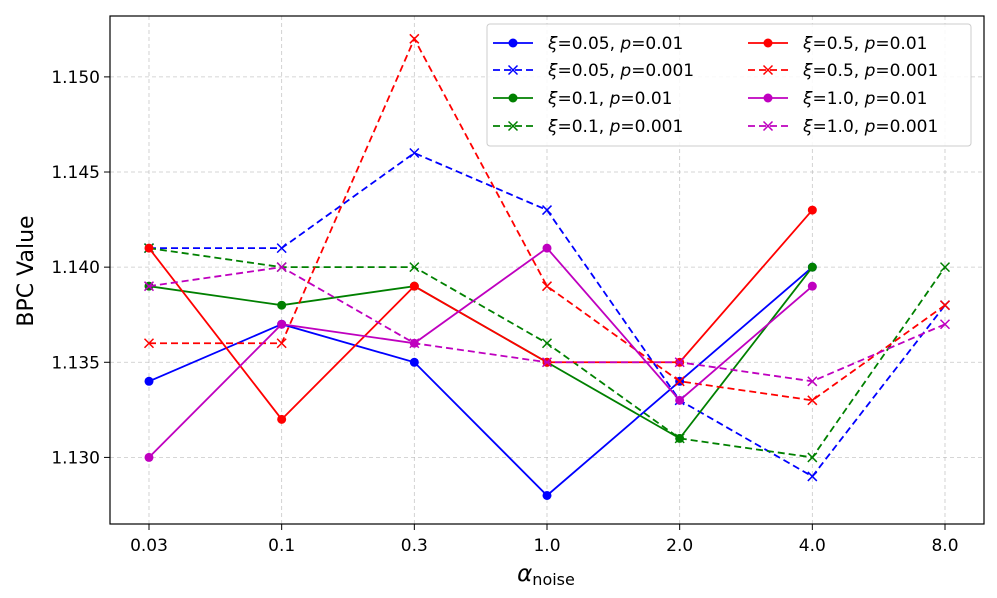 This screenshot has width=997, height=598. I want to click on legend-label: ξ=1.0, p=0.001, so click(870, 127).